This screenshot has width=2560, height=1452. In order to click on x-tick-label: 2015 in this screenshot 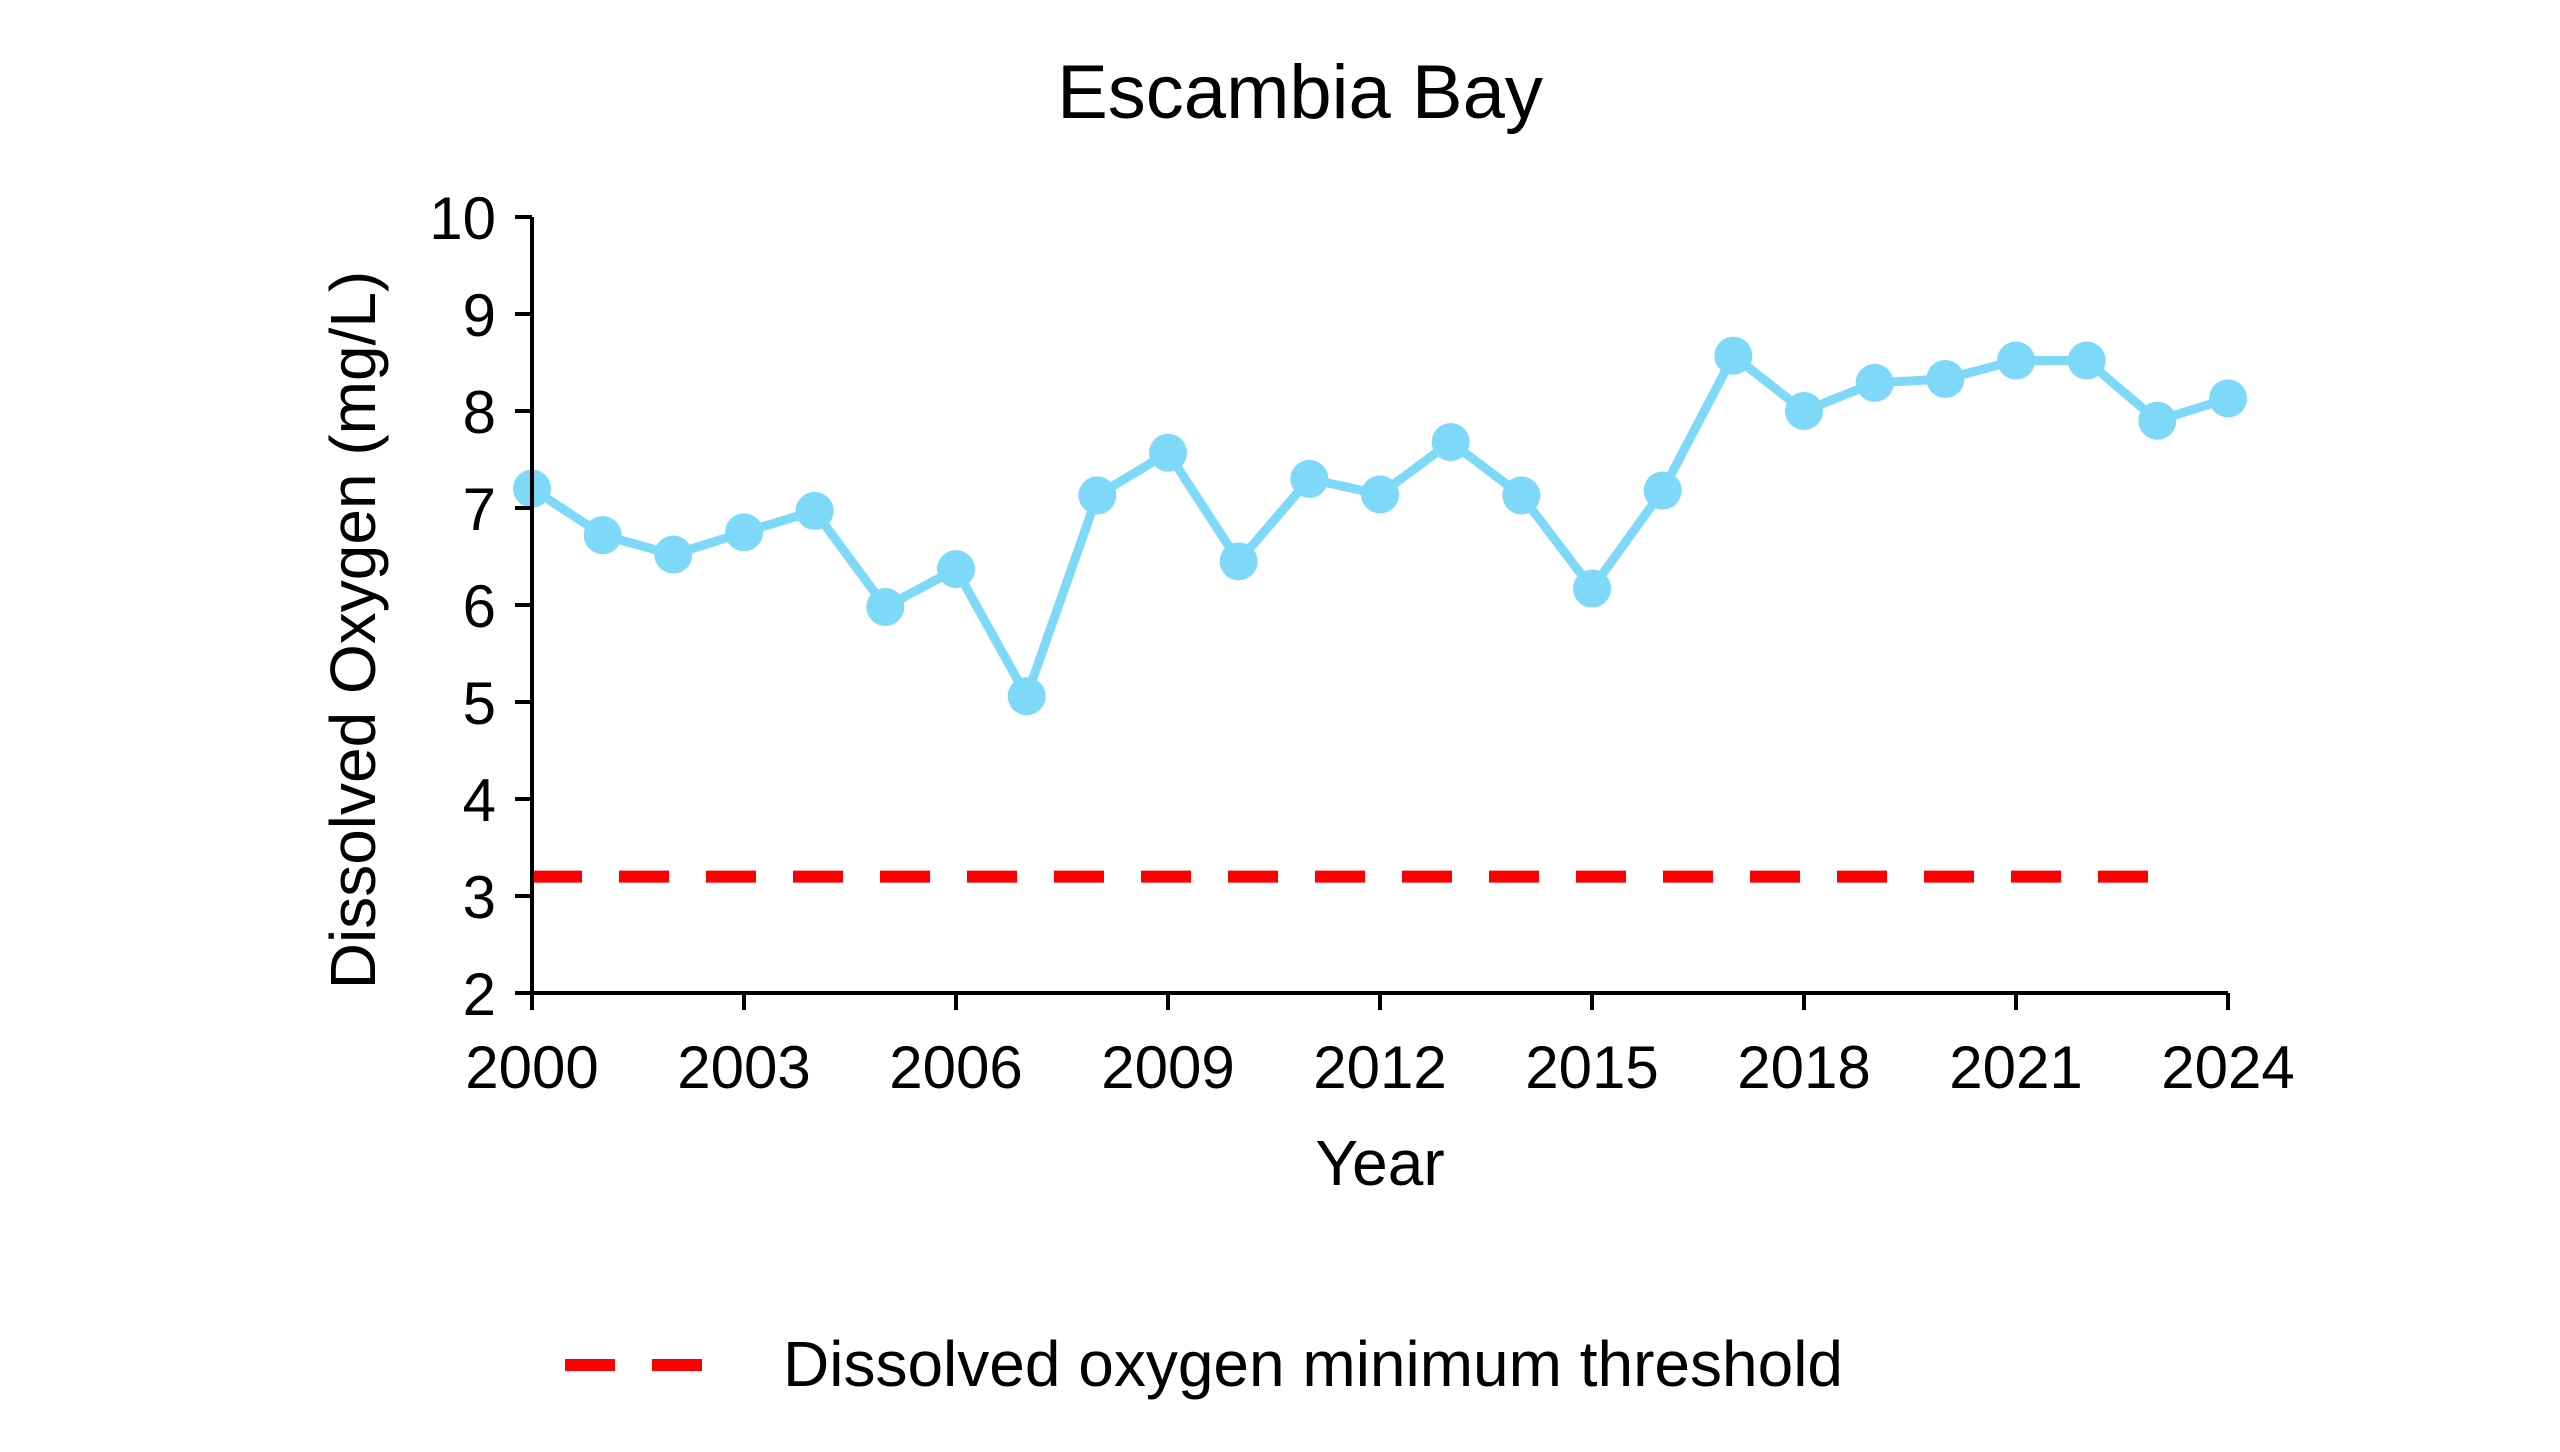, I will do `click(1591, 1067)`.